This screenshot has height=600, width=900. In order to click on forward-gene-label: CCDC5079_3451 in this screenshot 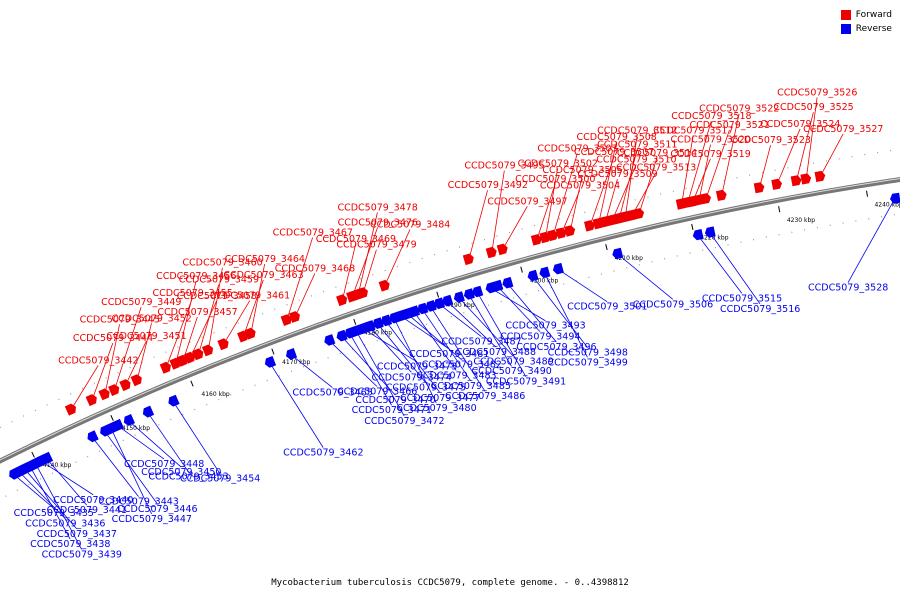, I will do `click(146, 336)`.